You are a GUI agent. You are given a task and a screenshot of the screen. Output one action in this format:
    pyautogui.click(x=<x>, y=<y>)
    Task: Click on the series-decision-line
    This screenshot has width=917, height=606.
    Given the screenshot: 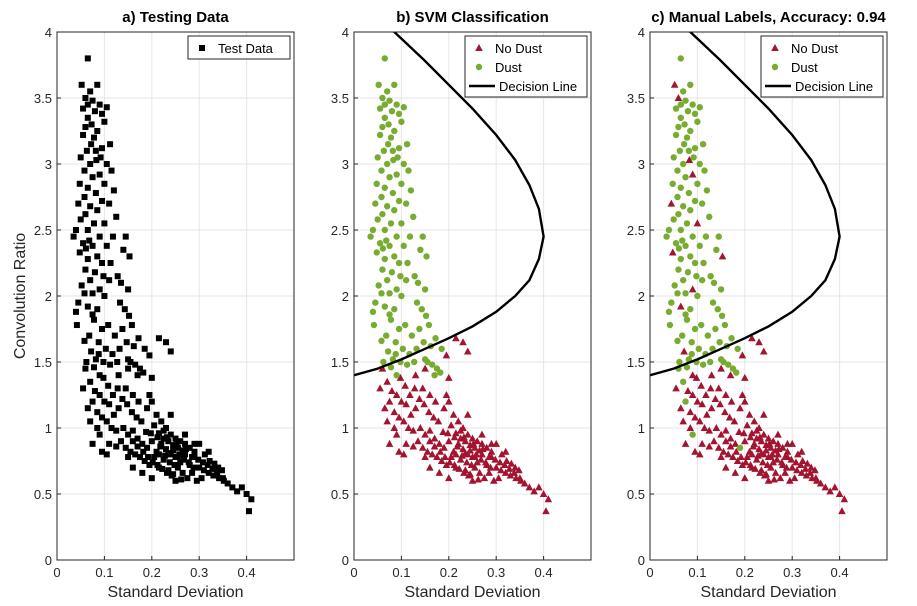 What is the action you would take?
    pyautogui.click(x=745, y=204)
    